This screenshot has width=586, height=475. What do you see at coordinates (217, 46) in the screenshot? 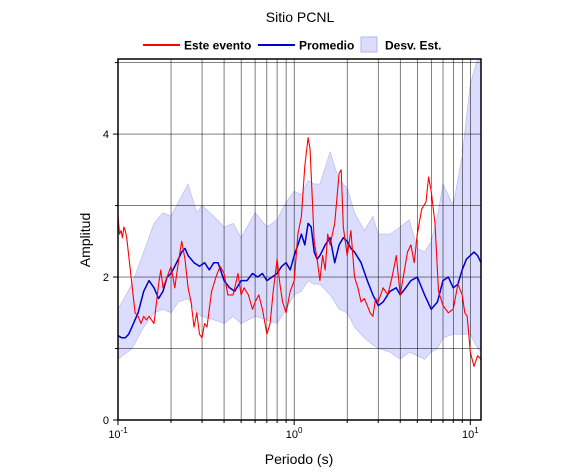
I see `legend-label-event: Este evento` at bounding box center [217, 46].